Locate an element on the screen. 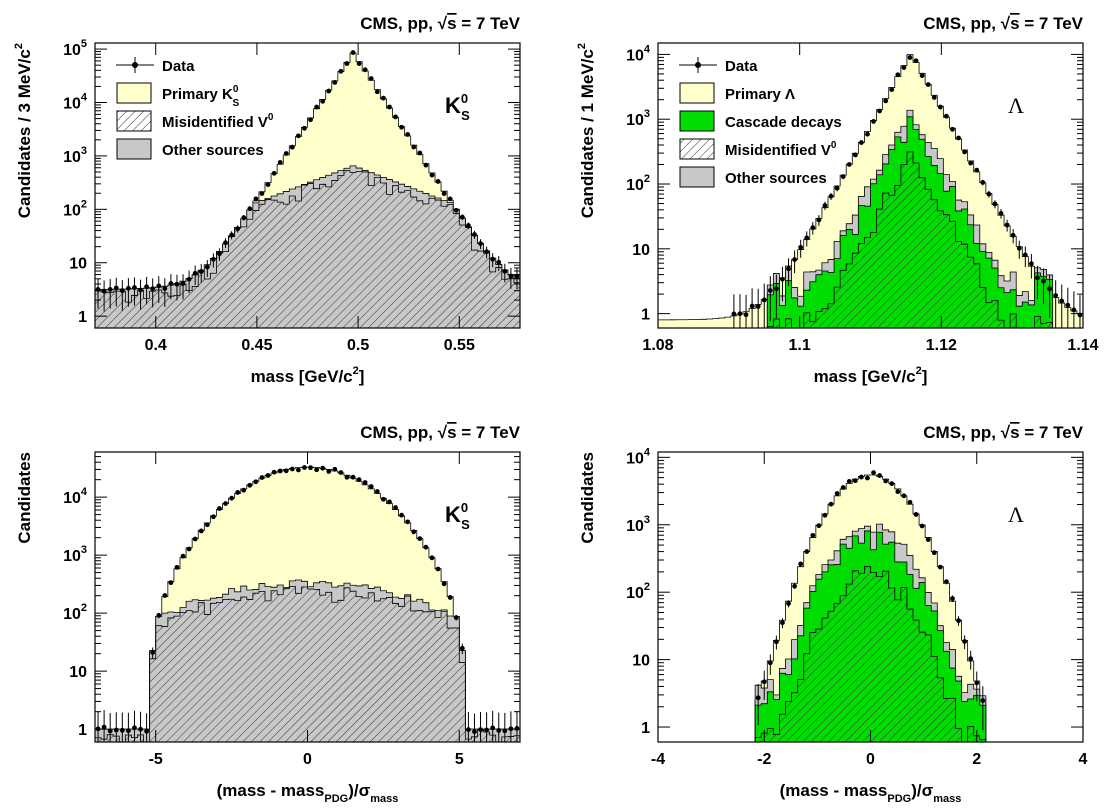 The height and width of the screenshot is (812, 1107). x-axis-label: (mass - massPDG)/σmass is located at coordinates (871, 793).